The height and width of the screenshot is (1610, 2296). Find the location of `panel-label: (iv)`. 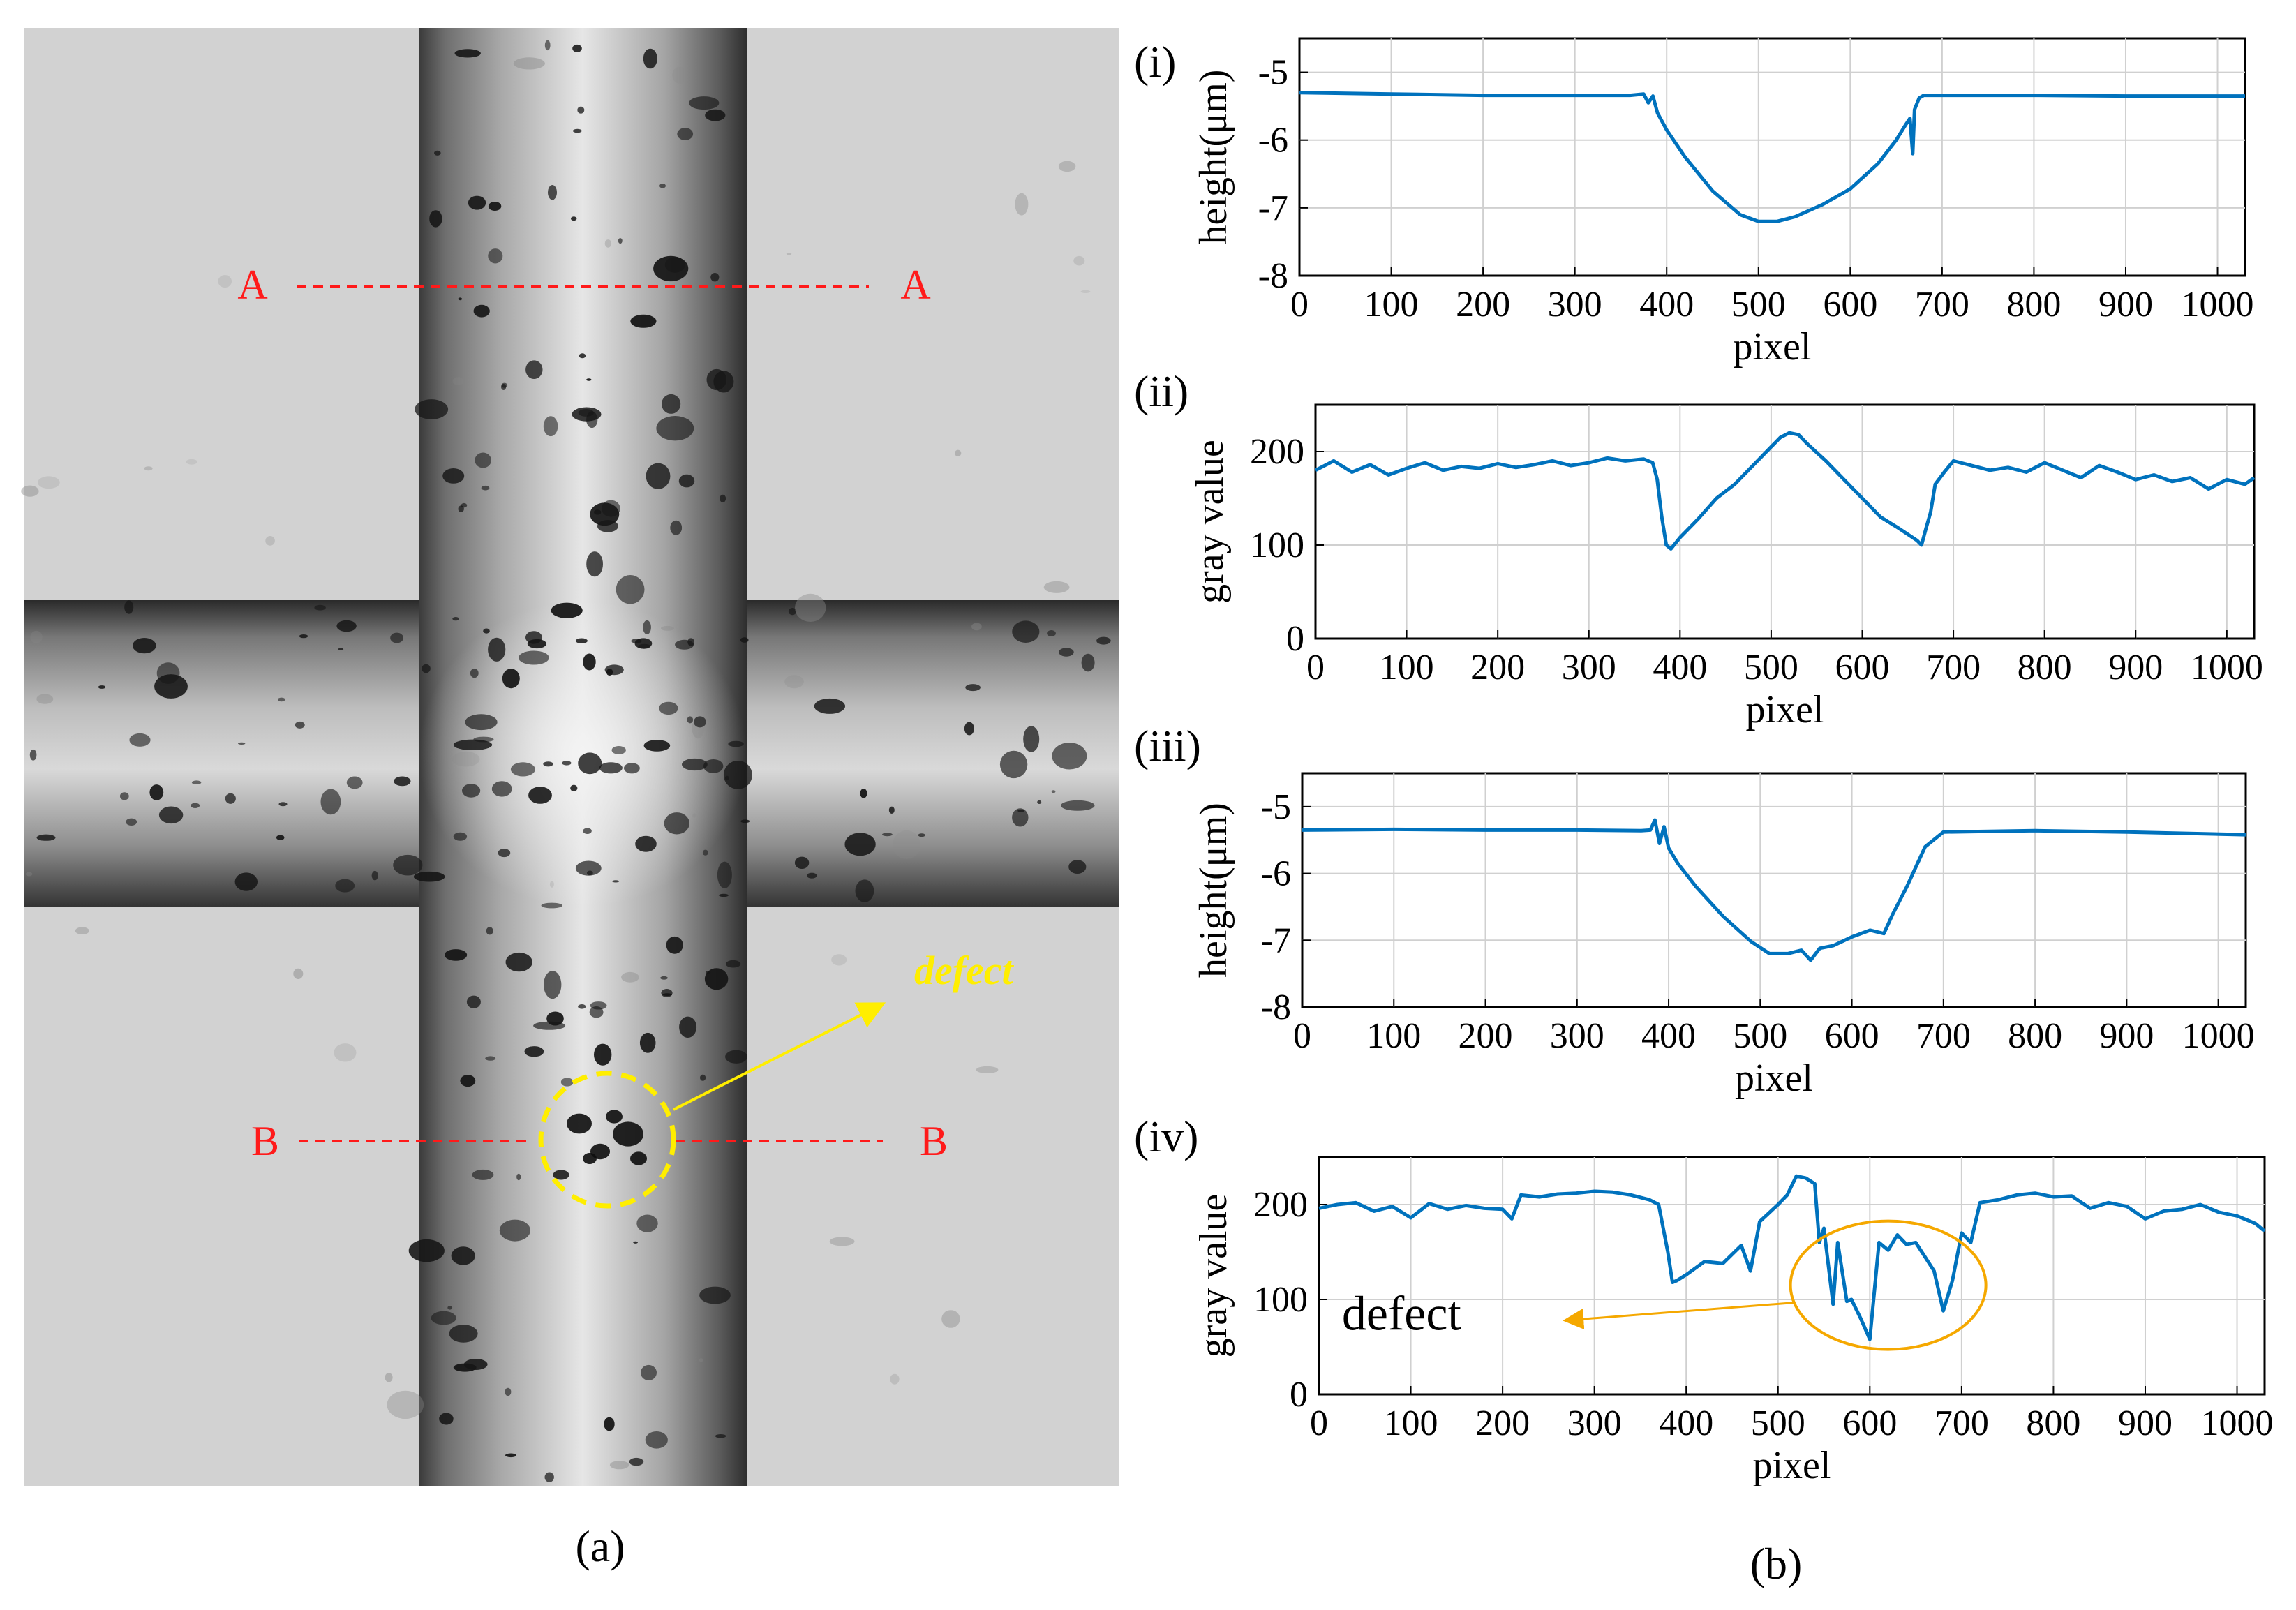

panel-label: (iv) is located at coordinates (1166, 1136).